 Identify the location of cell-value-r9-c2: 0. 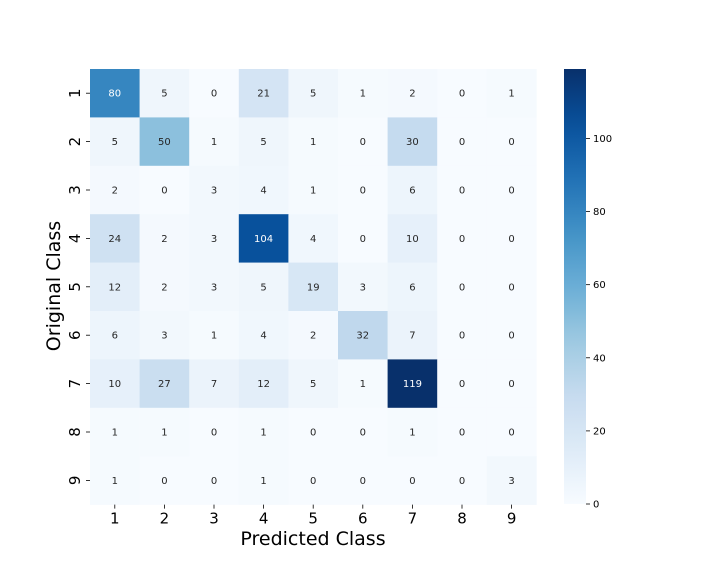
(164, 481).